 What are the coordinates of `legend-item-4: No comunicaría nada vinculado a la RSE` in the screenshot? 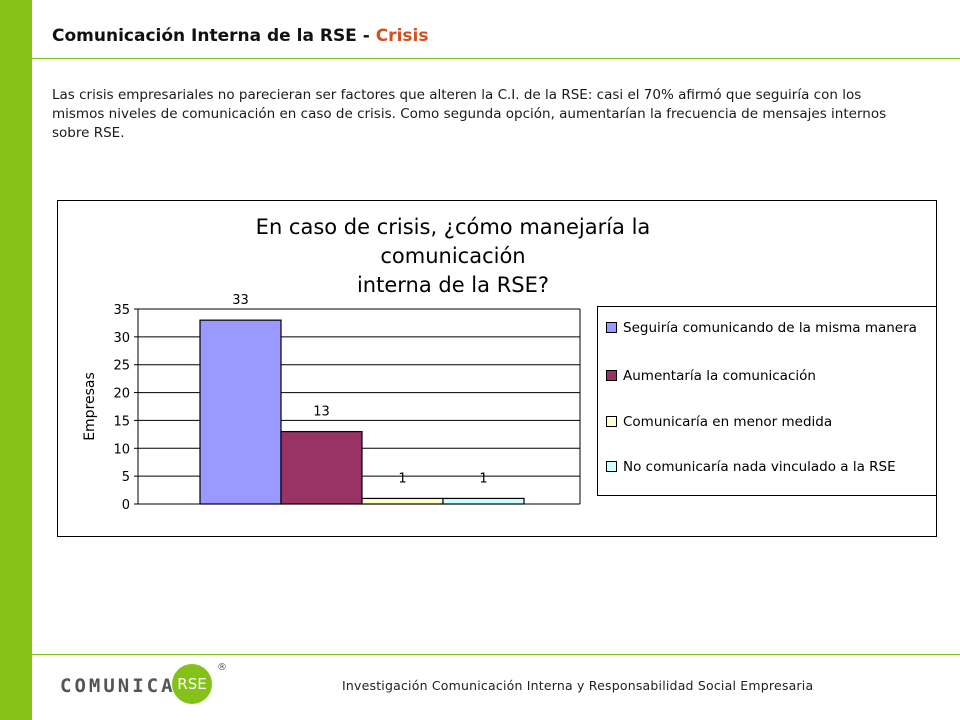 It's located at (751, 467).